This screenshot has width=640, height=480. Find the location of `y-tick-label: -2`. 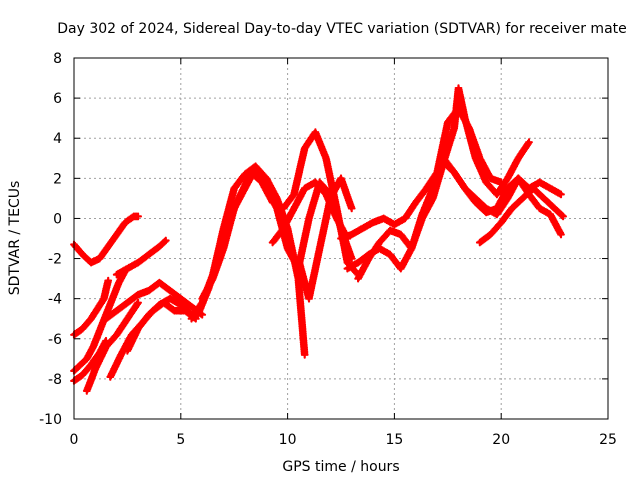

y-tick-label: -2 is located at coordinates (55, 260).